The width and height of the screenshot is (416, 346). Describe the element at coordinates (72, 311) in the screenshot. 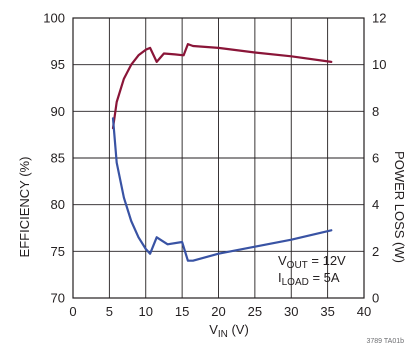

I see `x-tick-label: 0` at that location.